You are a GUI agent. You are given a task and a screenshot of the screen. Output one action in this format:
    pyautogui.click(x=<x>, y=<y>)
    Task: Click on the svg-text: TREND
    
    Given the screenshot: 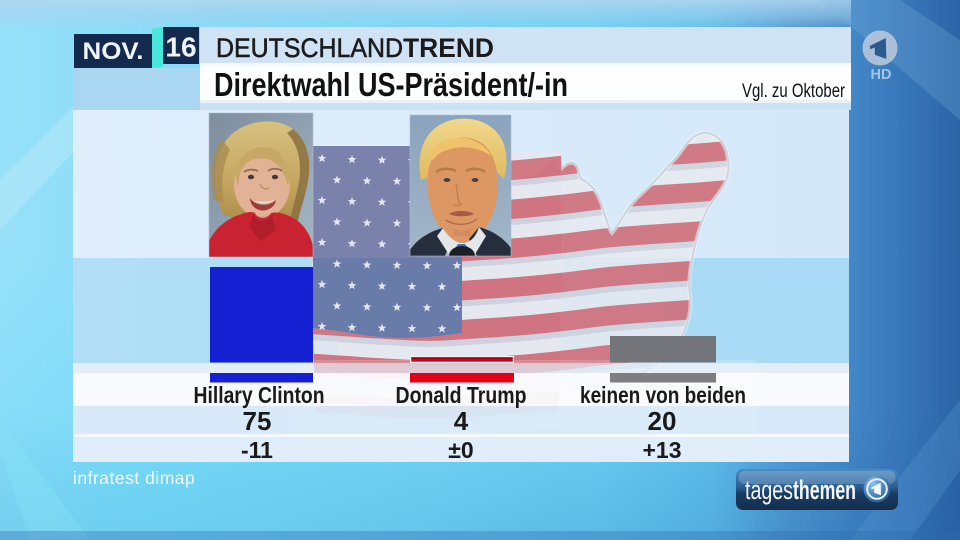 What is the action you would take?
    pyautogui.click(x=448, y=48)
    